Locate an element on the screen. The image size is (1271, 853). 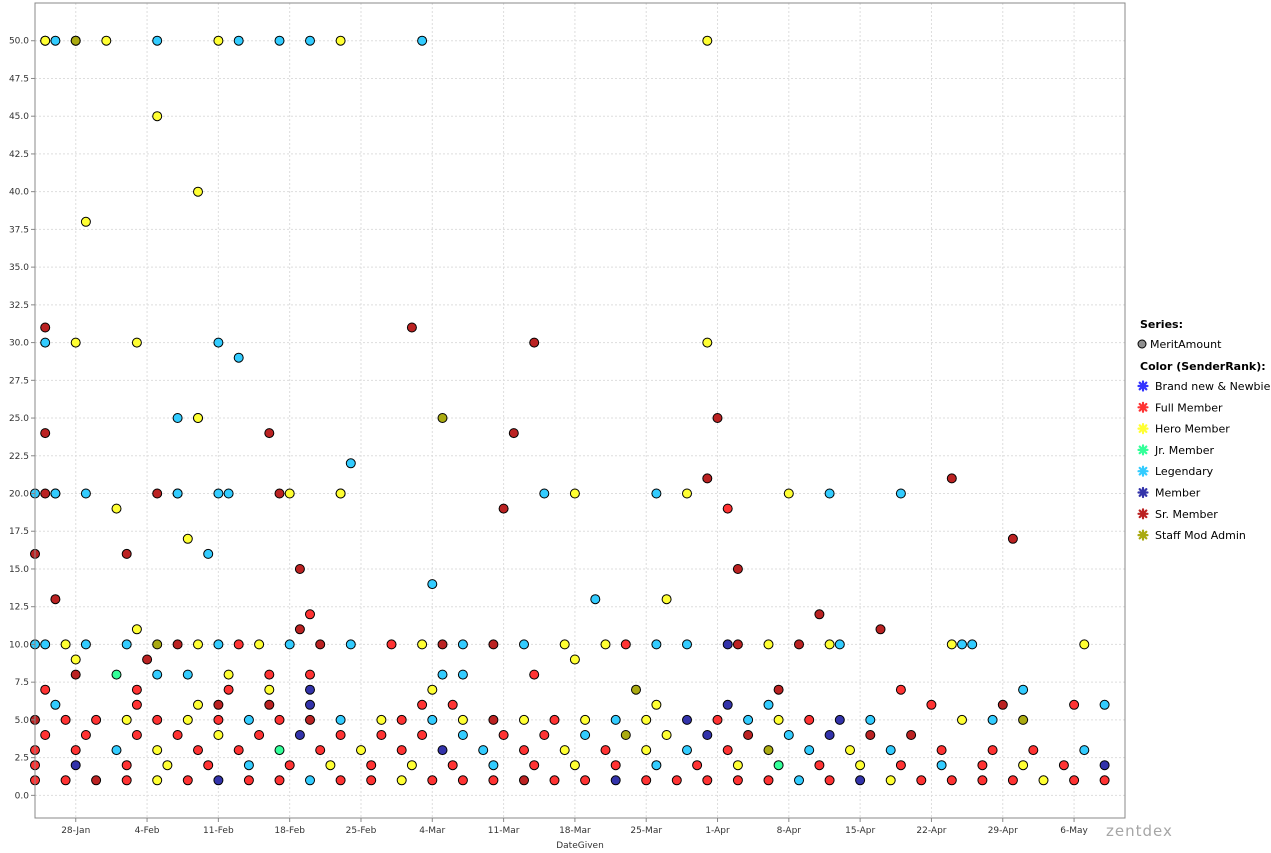
x-tick-label: 4-Mar is located at coordinates (432, 831).